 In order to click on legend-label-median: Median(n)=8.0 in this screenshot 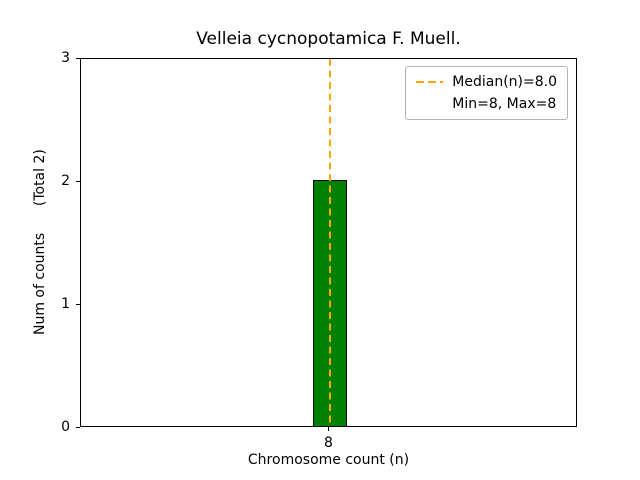, I will do `click(504, 82)`.